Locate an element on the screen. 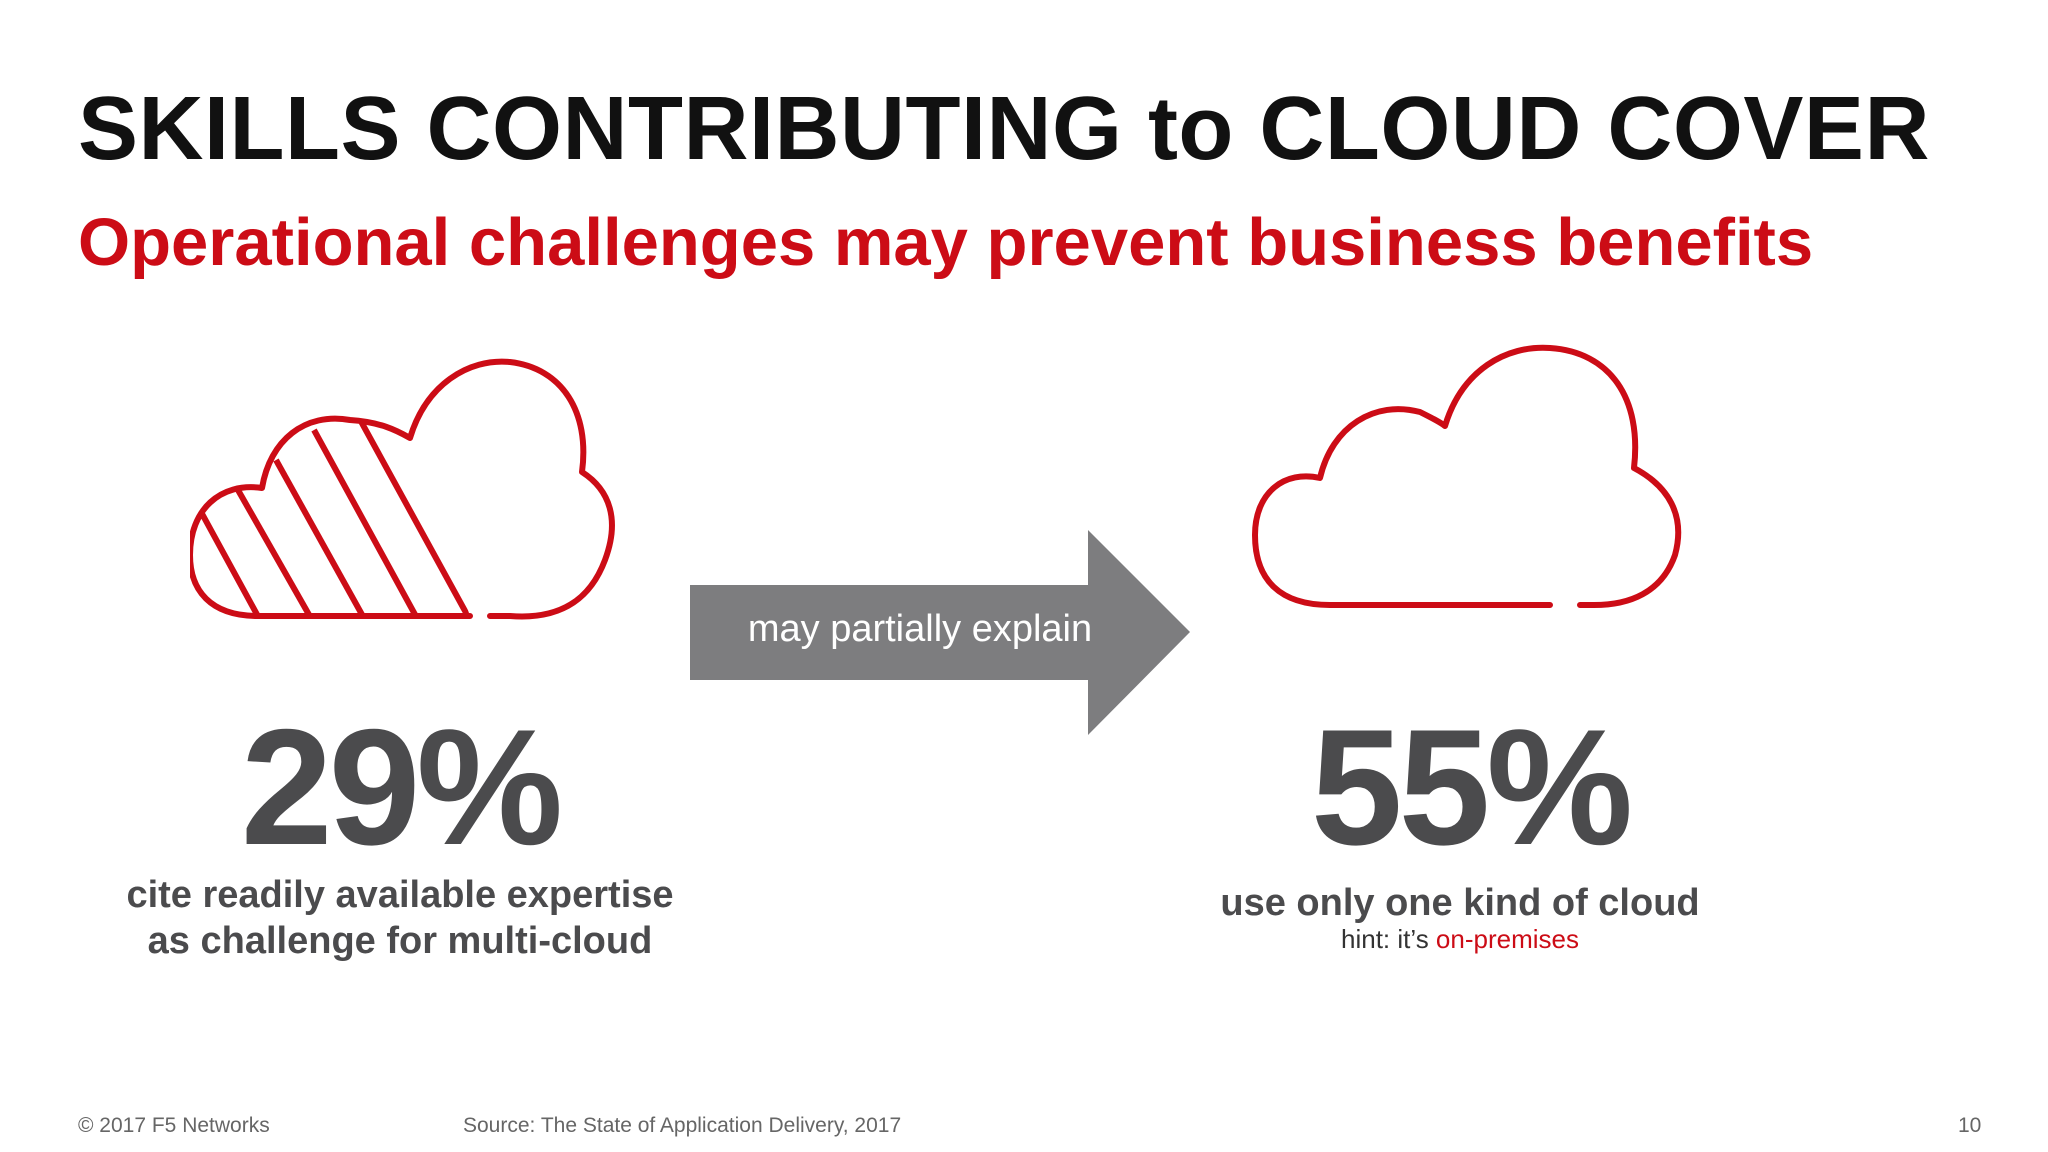 The image size is (2048, 1152). stat-left-desc-line1: cite readily available expertise is located at coordinates (400, 895).